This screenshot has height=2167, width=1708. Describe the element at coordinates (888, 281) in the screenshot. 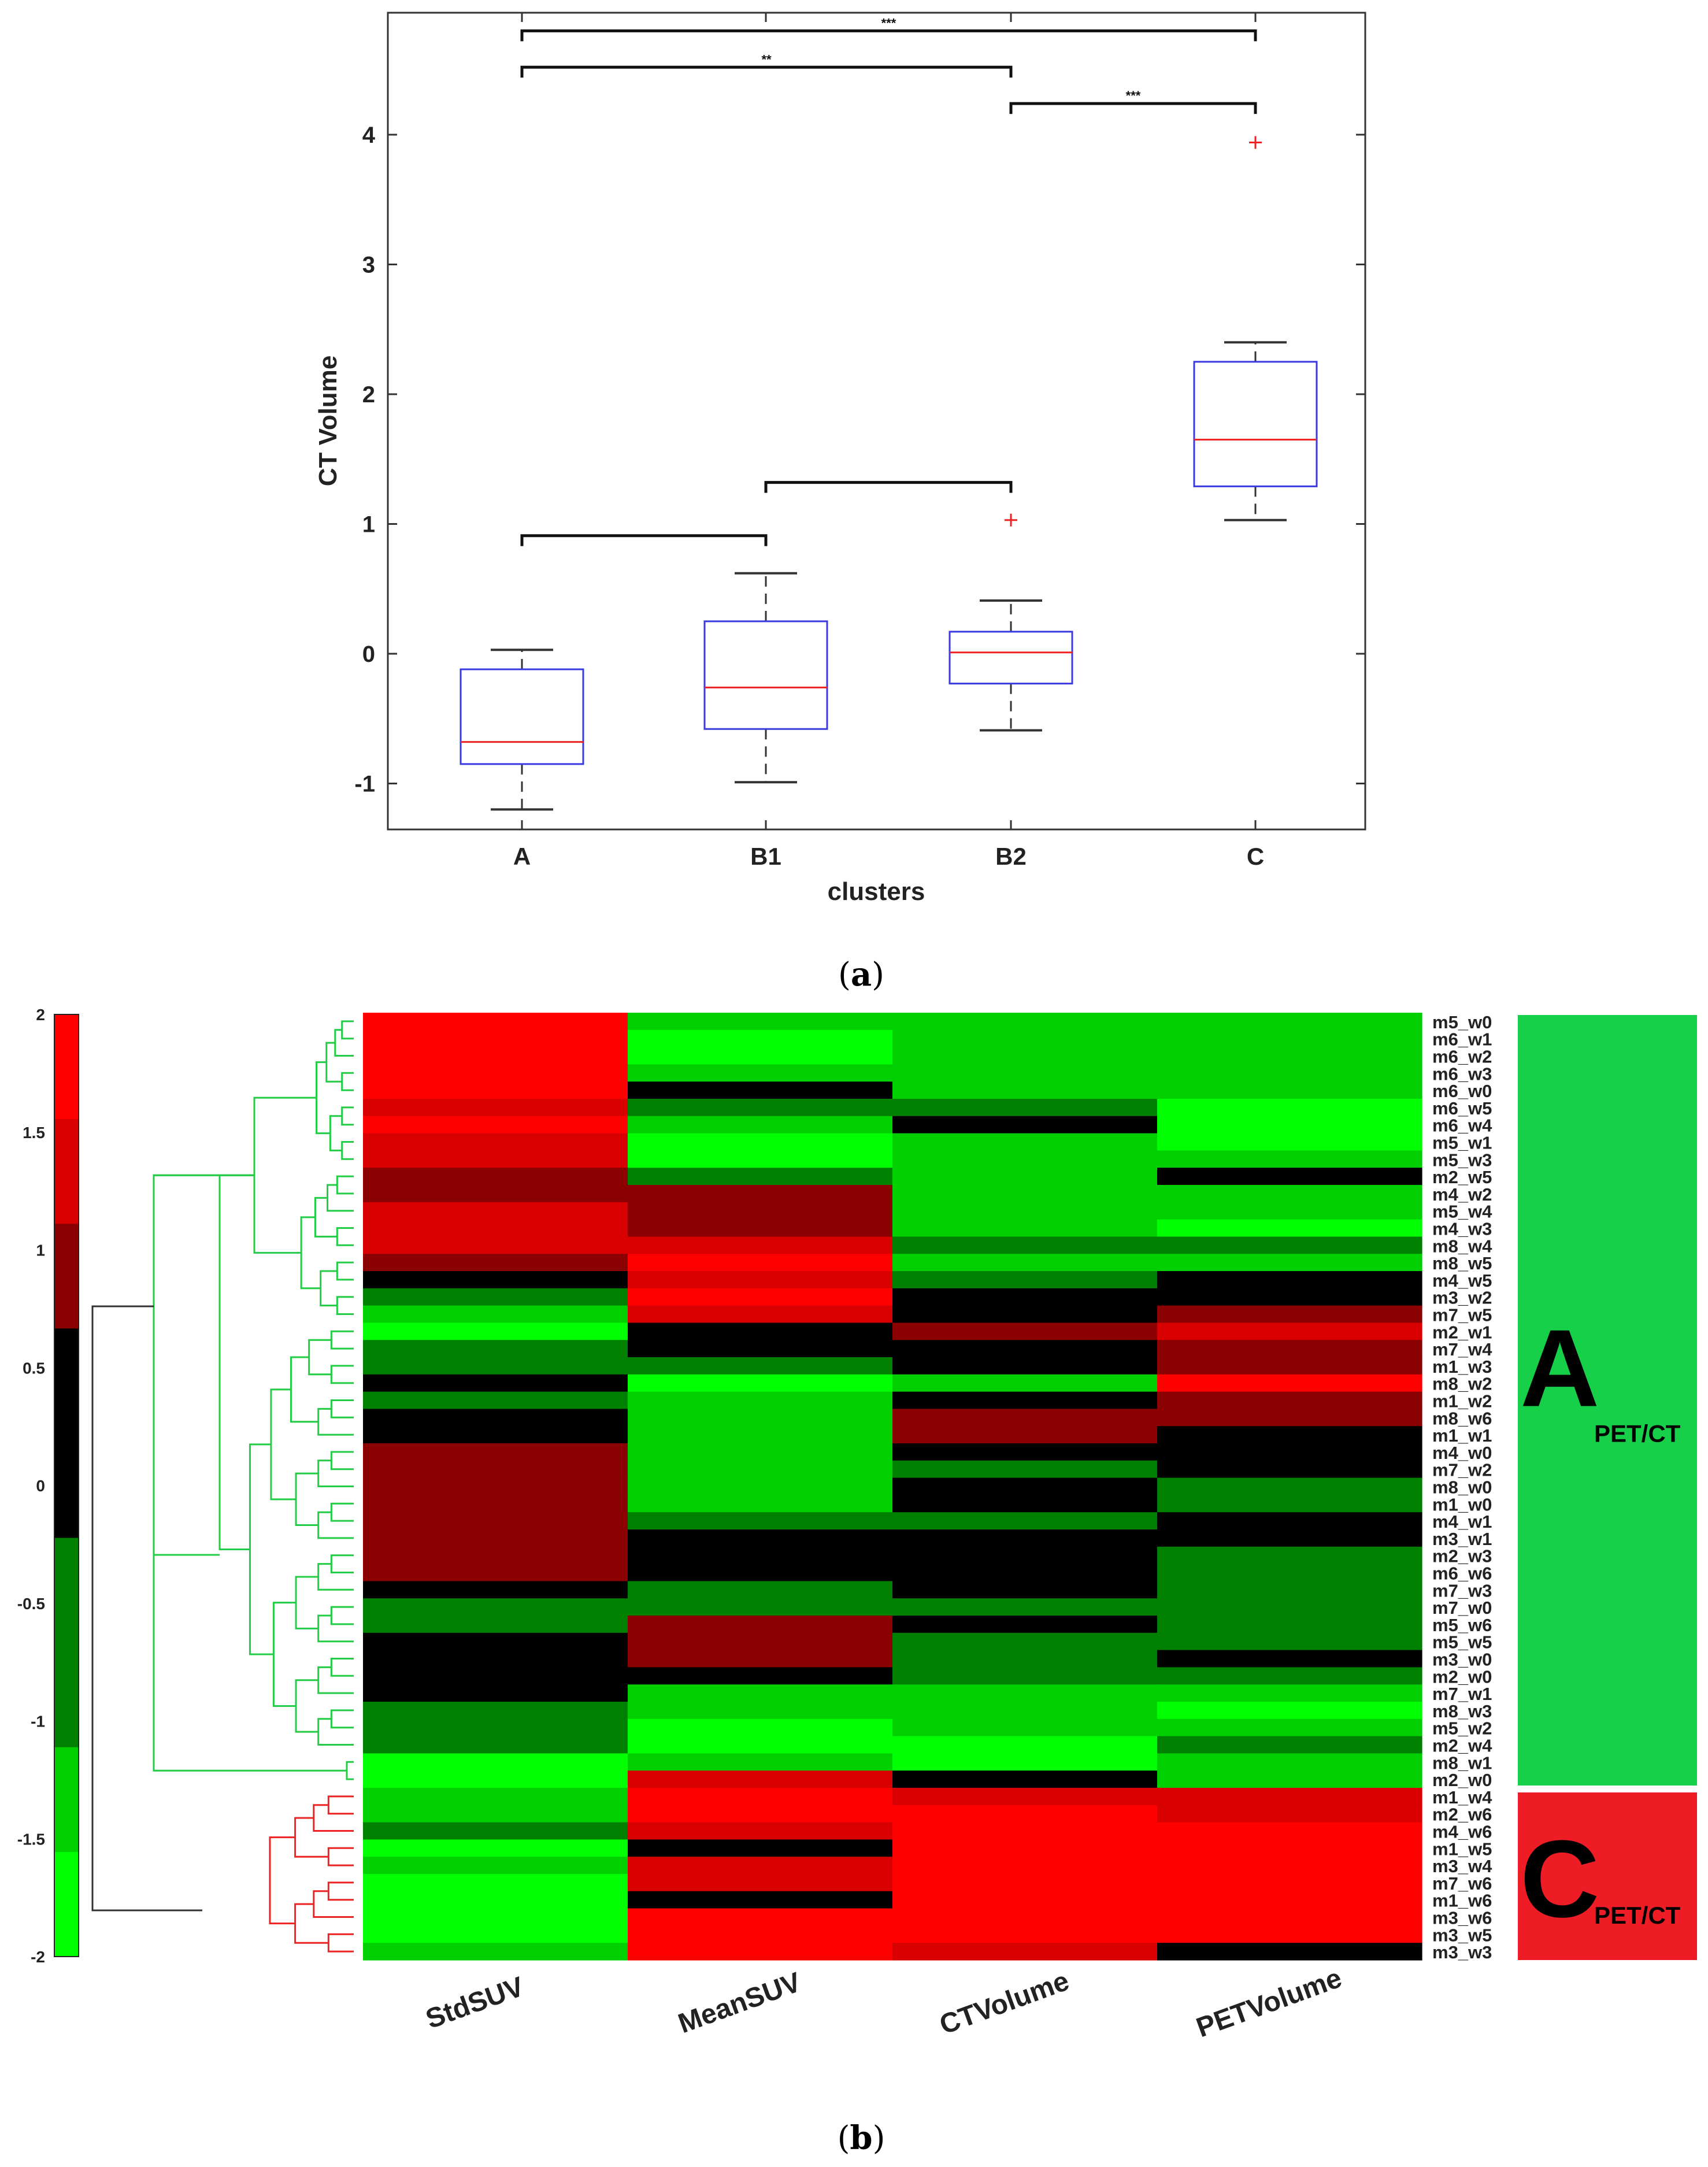

I see `significance-brackets: ********` at that location.